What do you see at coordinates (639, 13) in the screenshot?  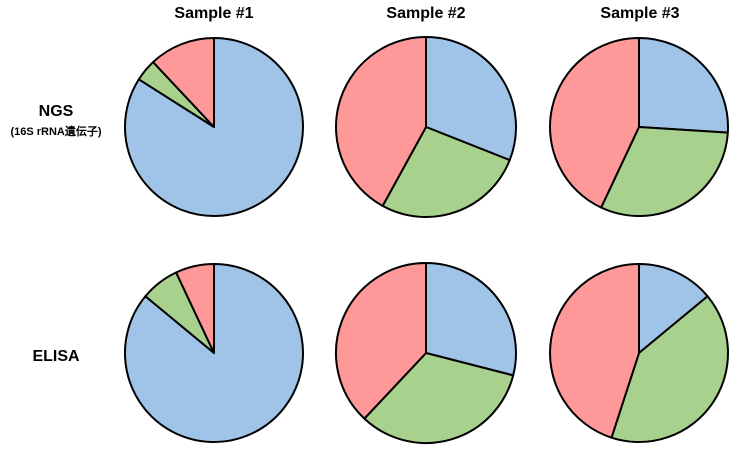 I see `column-title-sample-3: Sample #3` at bounding box center [639, 13].